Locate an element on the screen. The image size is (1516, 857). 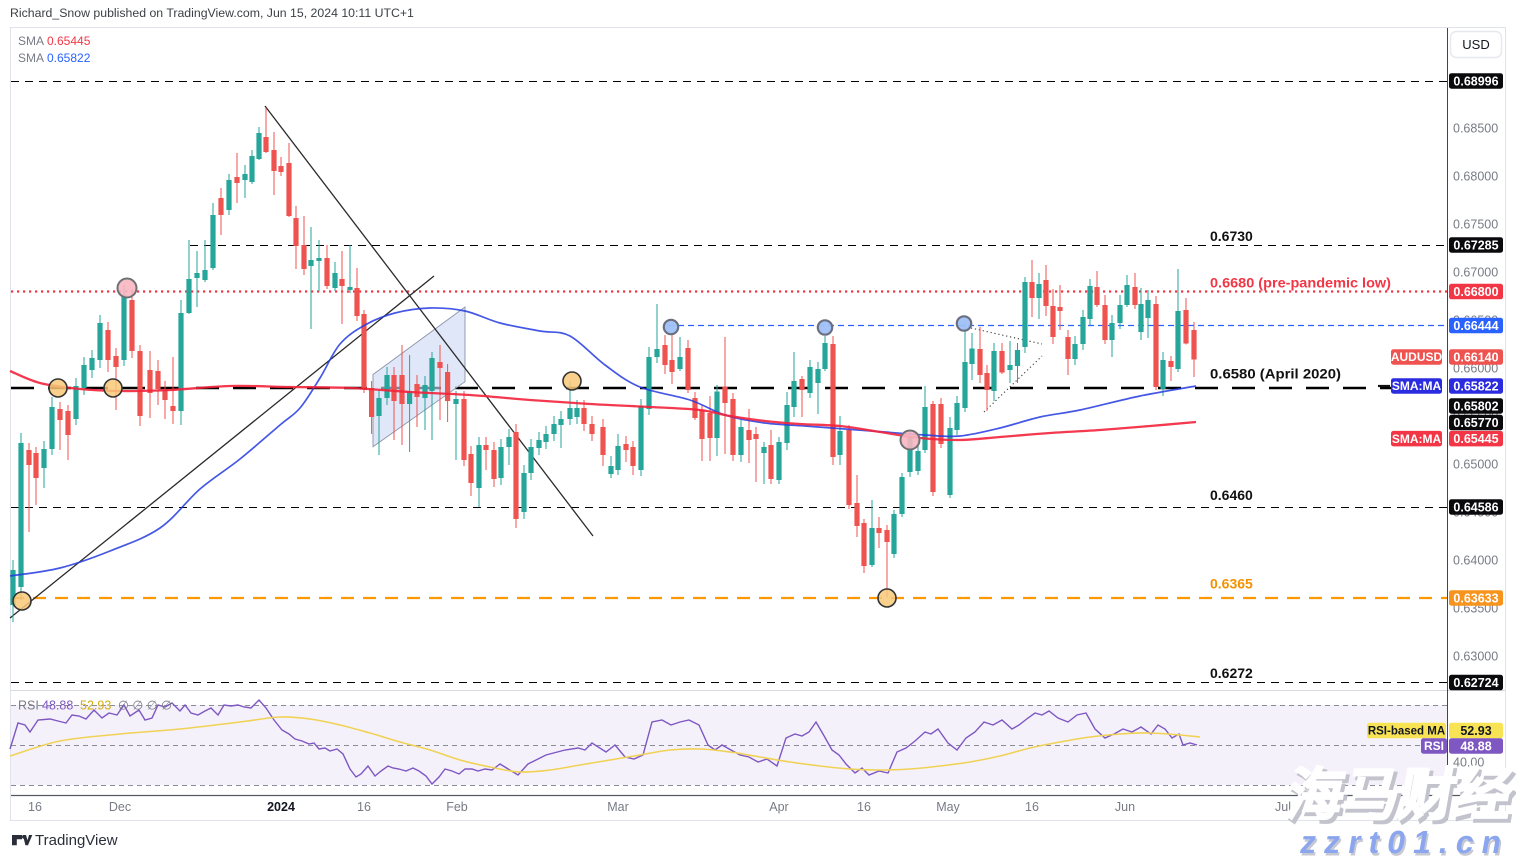
svg-text: 0.6365 is located at coordinates (1231, 584).